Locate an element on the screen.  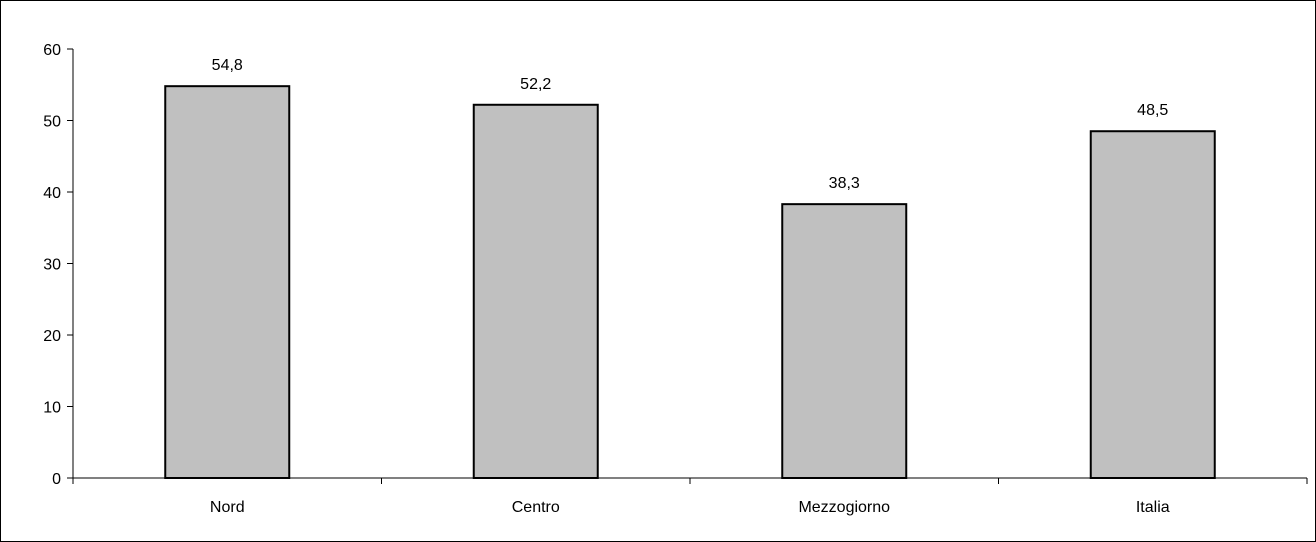
data-label: 48,5 is located at coordinates (1152, 110).